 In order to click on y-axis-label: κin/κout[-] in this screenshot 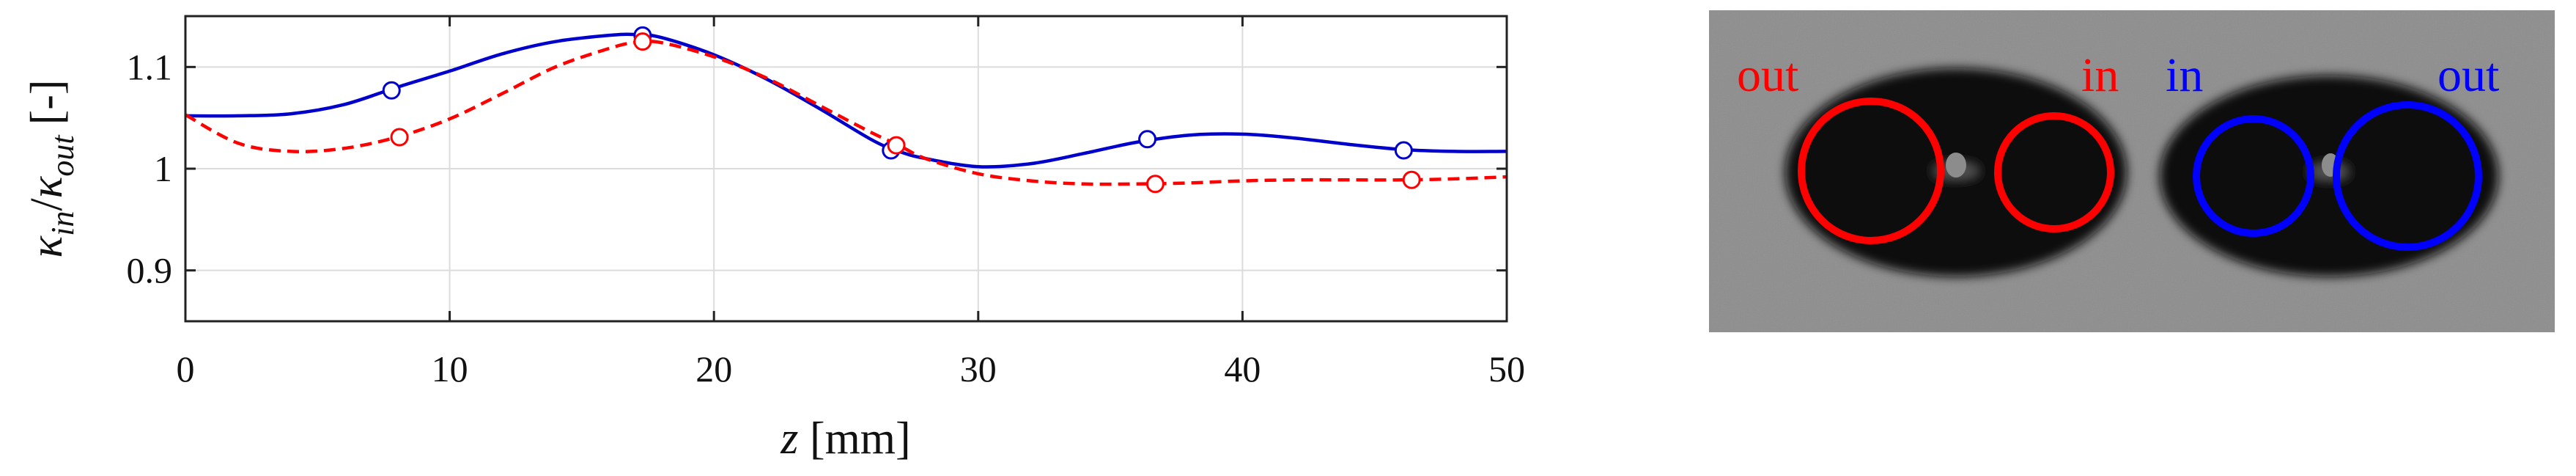, I will do `click(51, 168)`.